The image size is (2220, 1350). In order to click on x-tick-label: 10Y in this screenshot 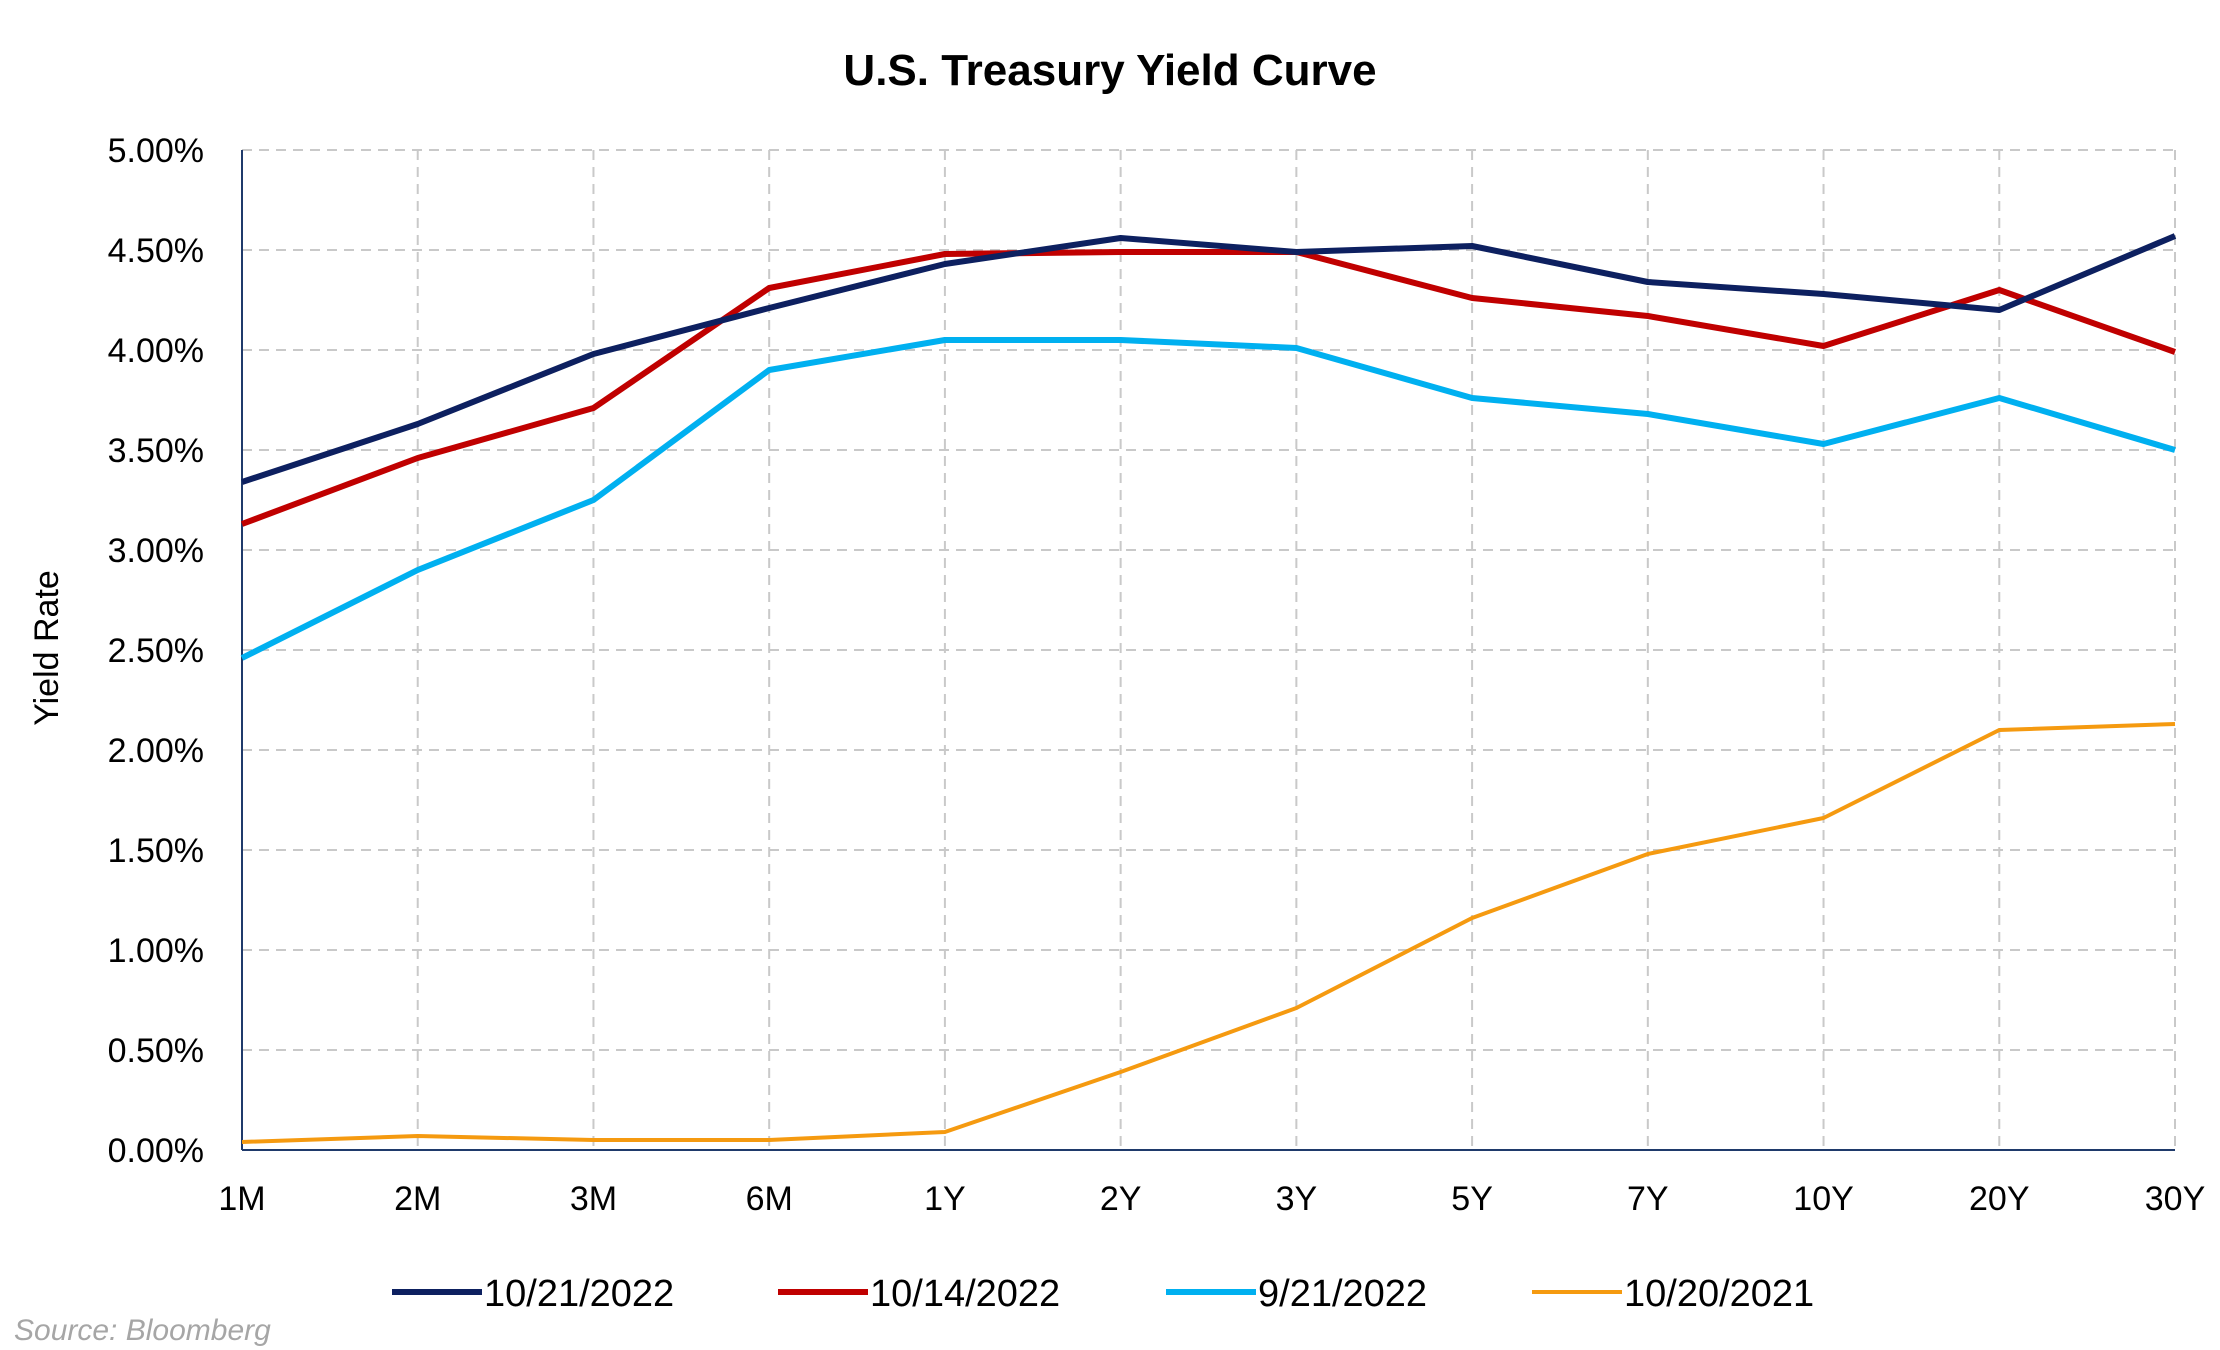, I will do `click(1823, 1199)`.